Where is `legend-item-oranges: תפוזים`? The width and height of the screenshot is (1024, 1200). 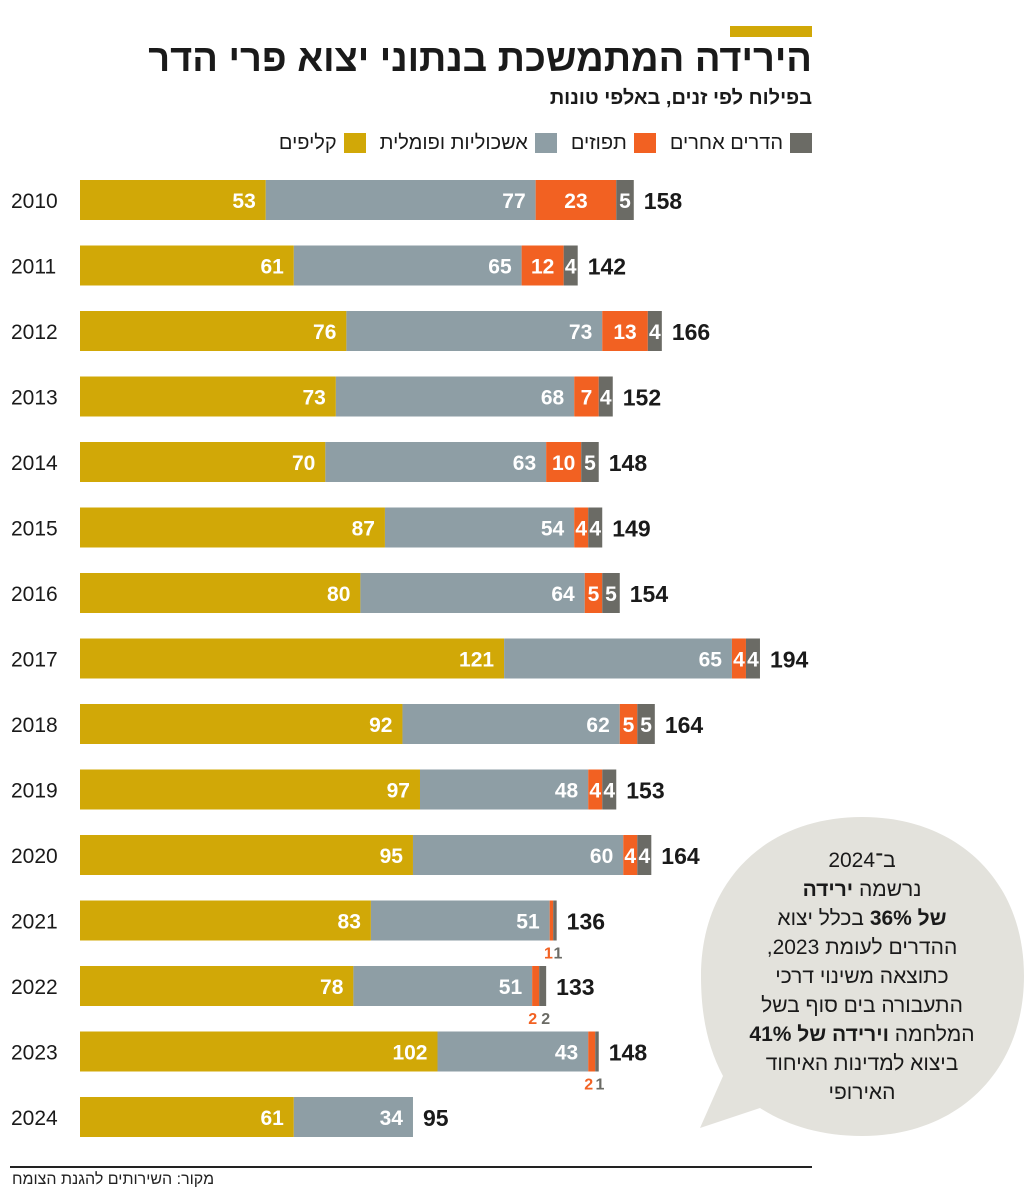
legend-item-oranges: תפוזים is located at coordinates (613, 143).